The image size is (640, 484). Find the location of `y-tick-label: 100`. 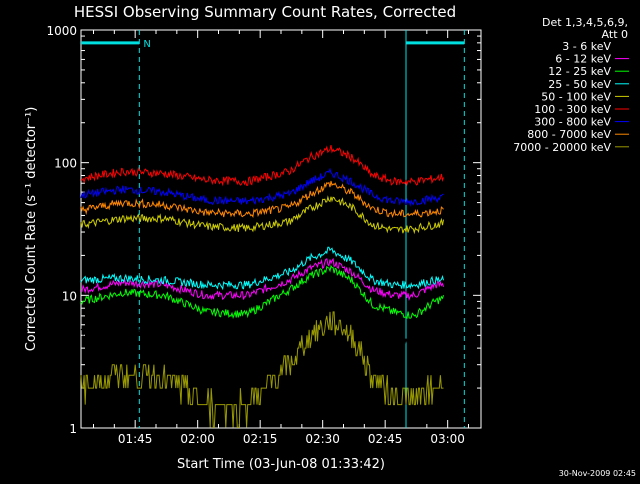

y-tick-label: 100 is located at coordinates (65, 164).